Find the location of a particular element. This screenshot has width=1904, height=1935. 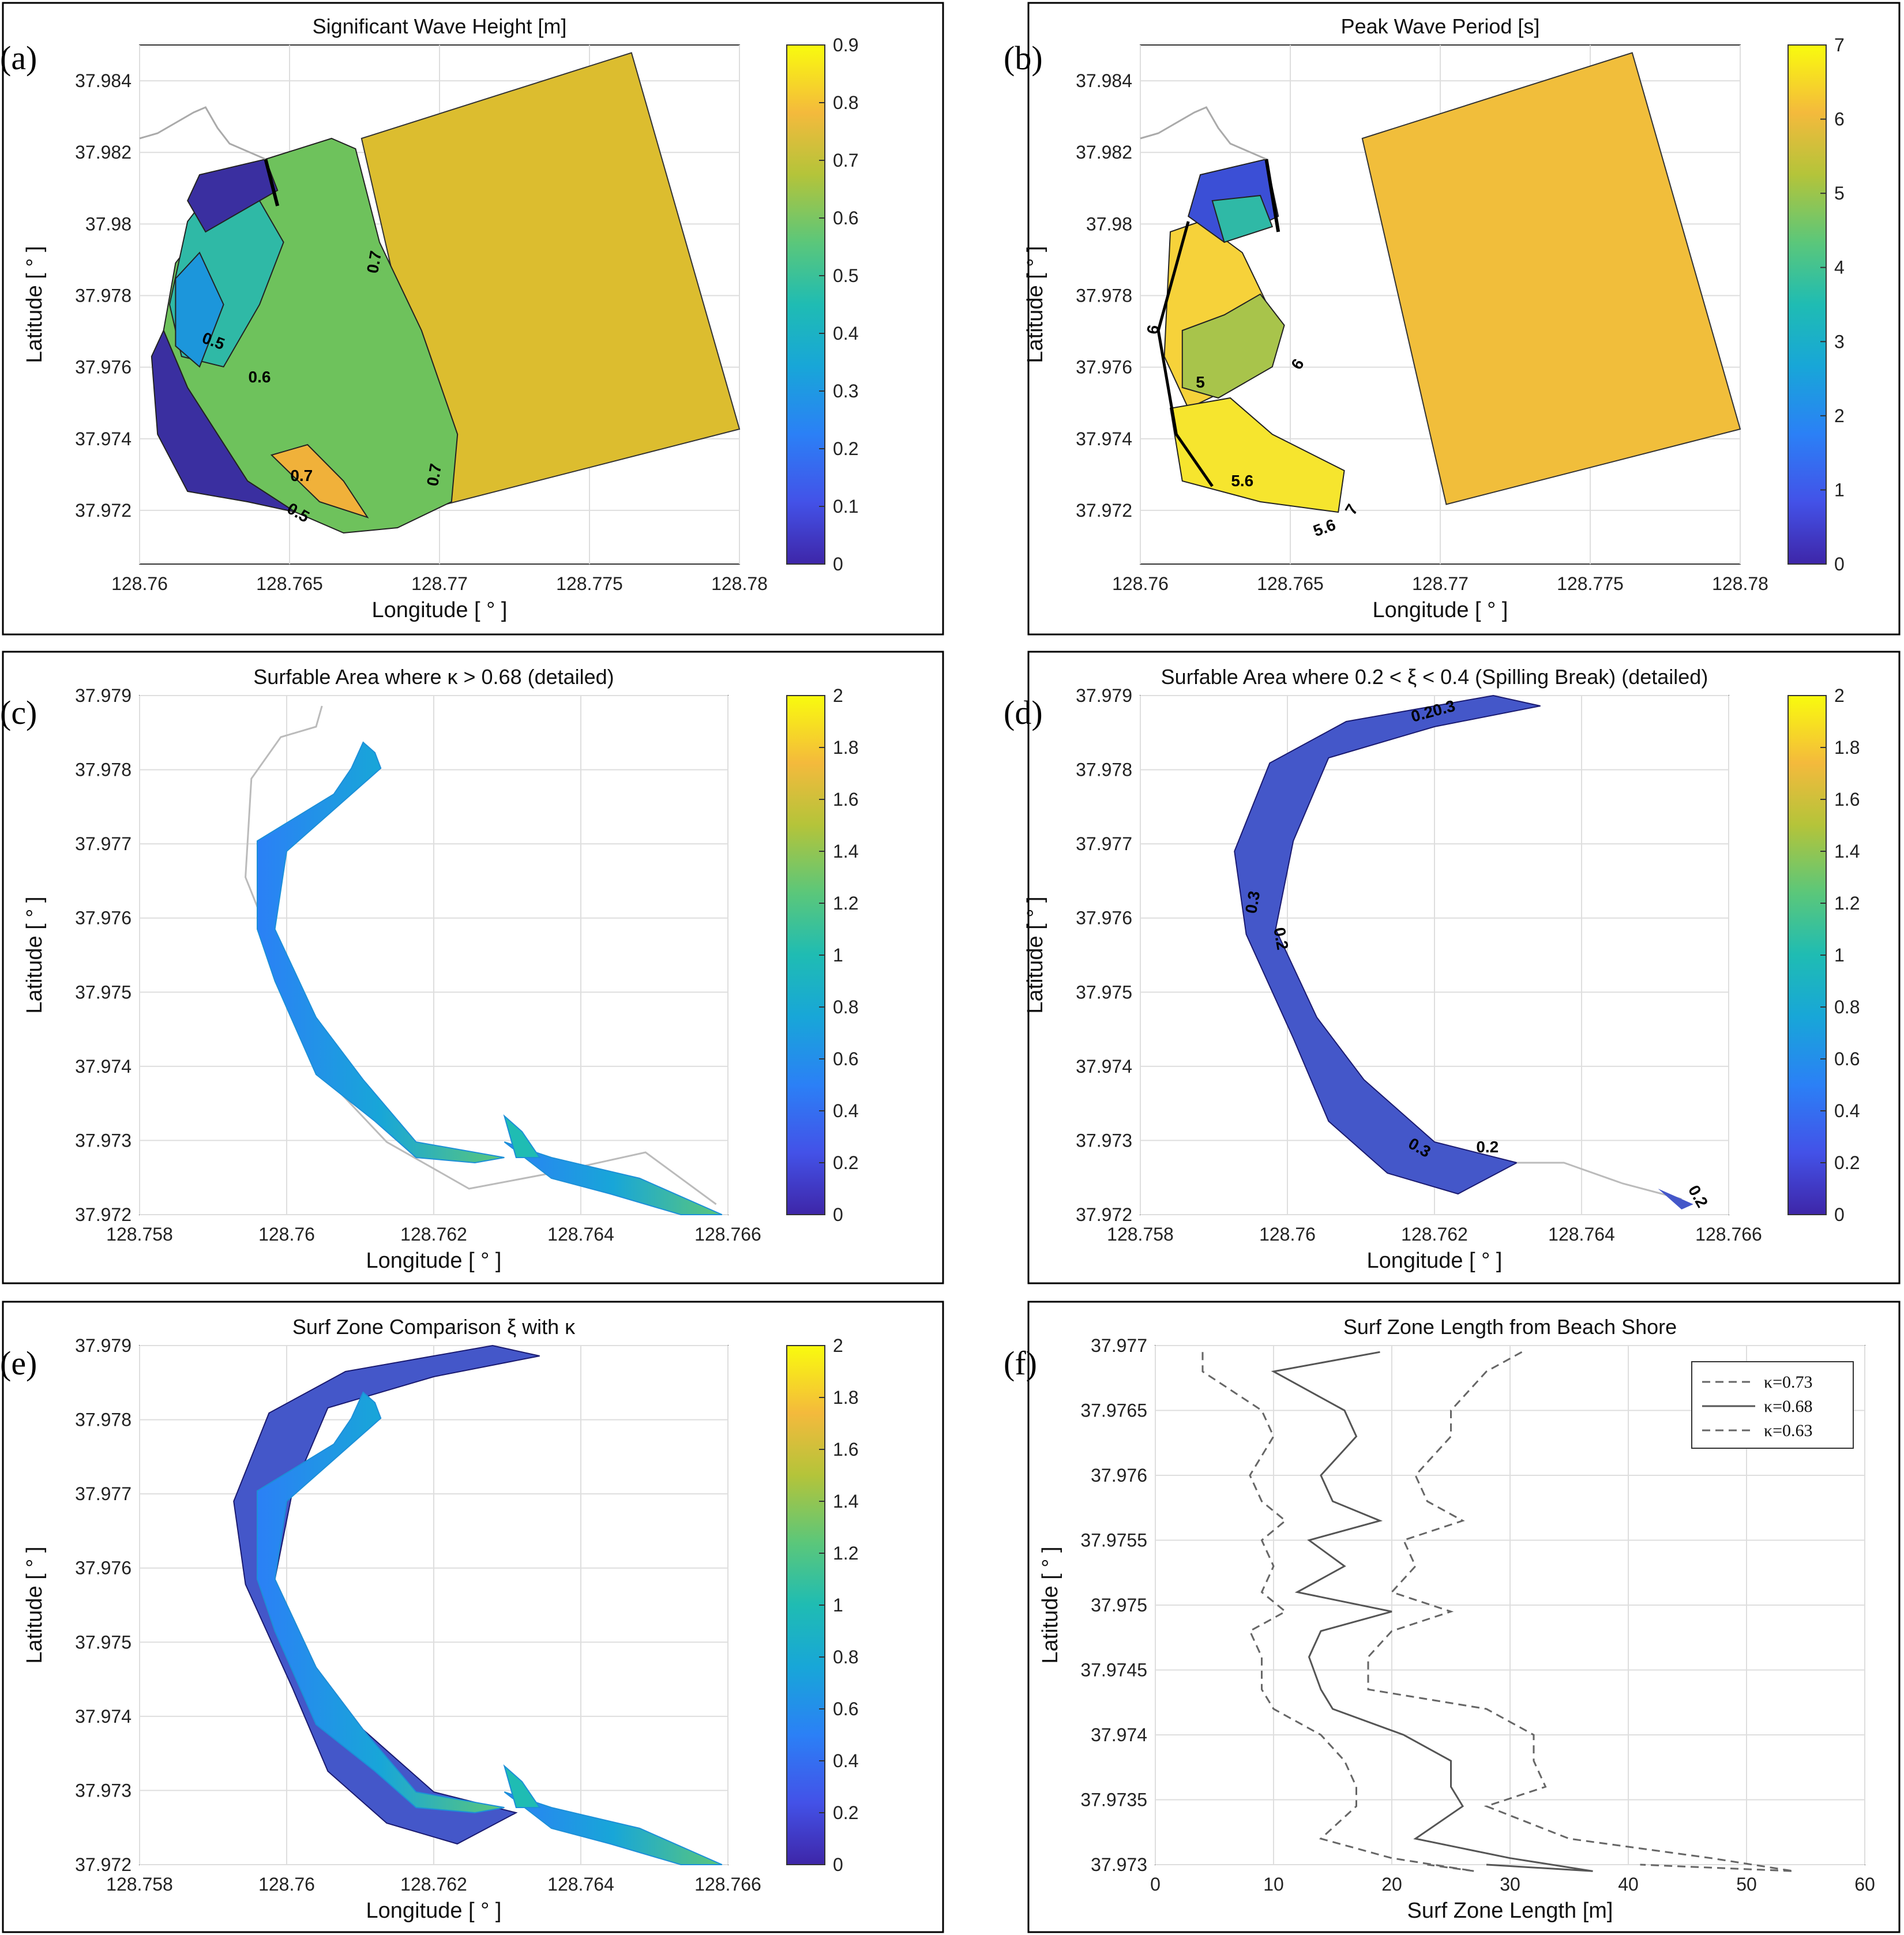

x-tick-label: 0 is located at coordinates (1155, 1884).